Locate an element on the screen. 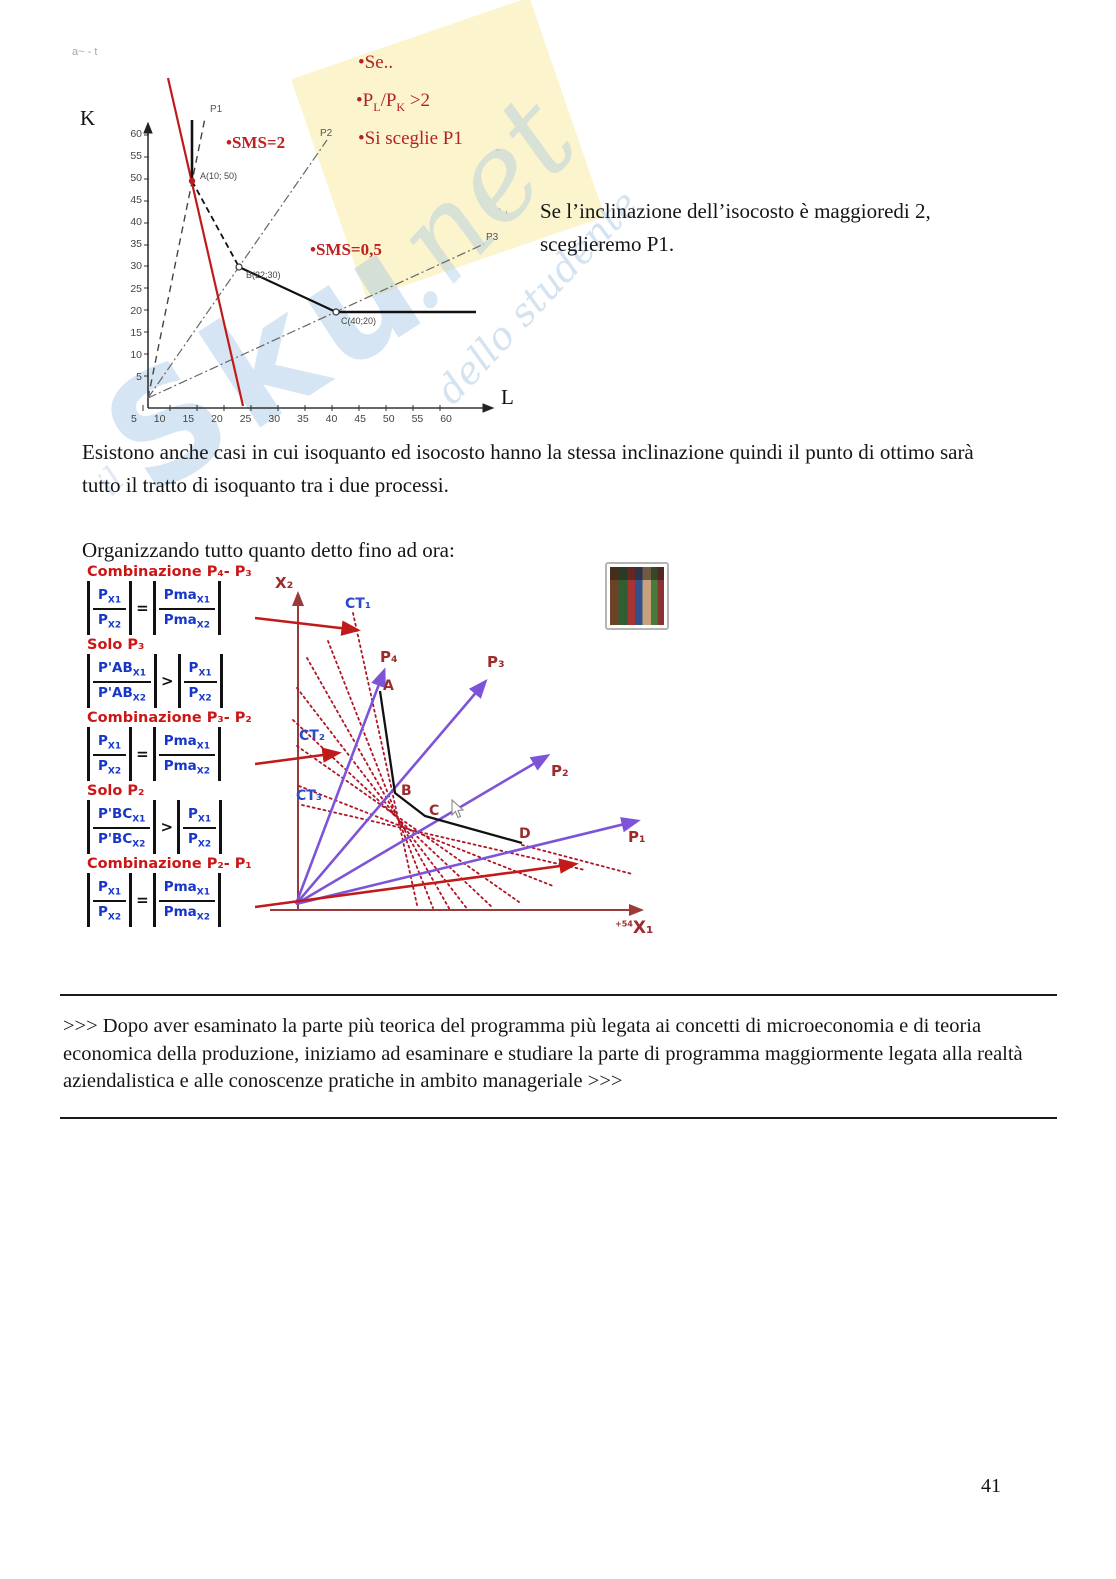 The height and width of the screenshot is (1579, 1116). x-tick: 25 is located at coordinates (245, 419).